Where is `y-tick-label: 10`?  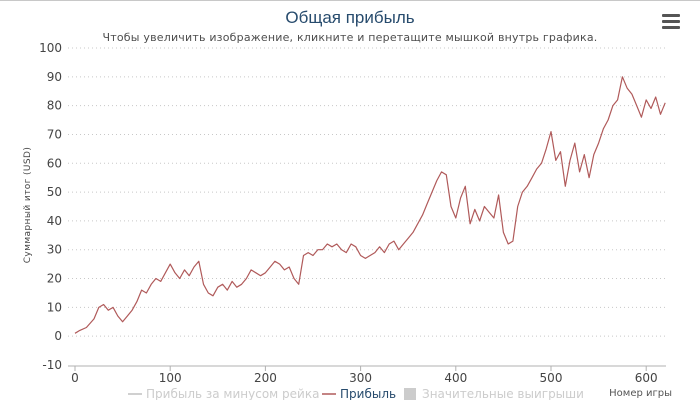
y-tick-label: 10 is located at coordinates (54, 307).